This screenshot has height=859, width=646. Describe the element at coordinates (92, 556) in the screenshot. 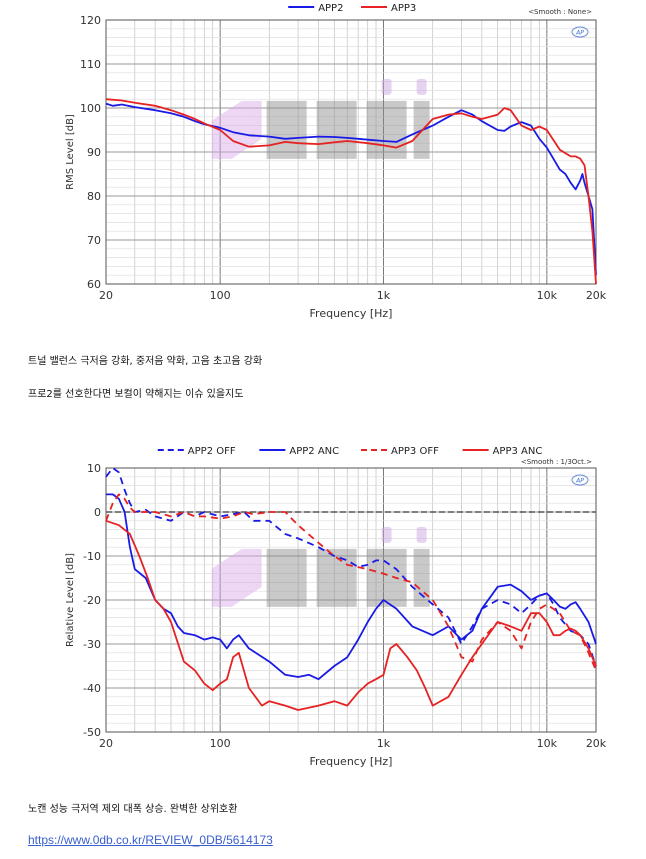

I see `y-tick-label: -10` at that location.